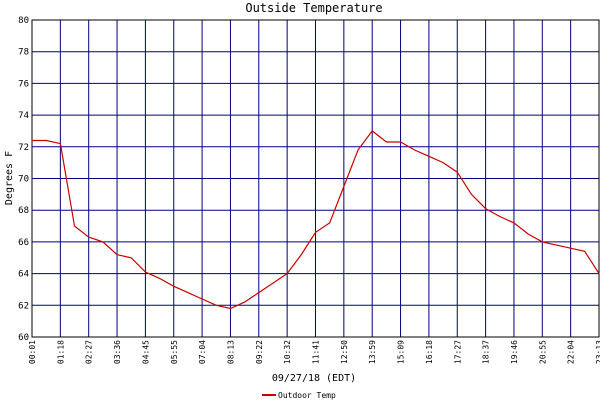  I want to click on x-tick-label: 23:13, so click(597, 352).